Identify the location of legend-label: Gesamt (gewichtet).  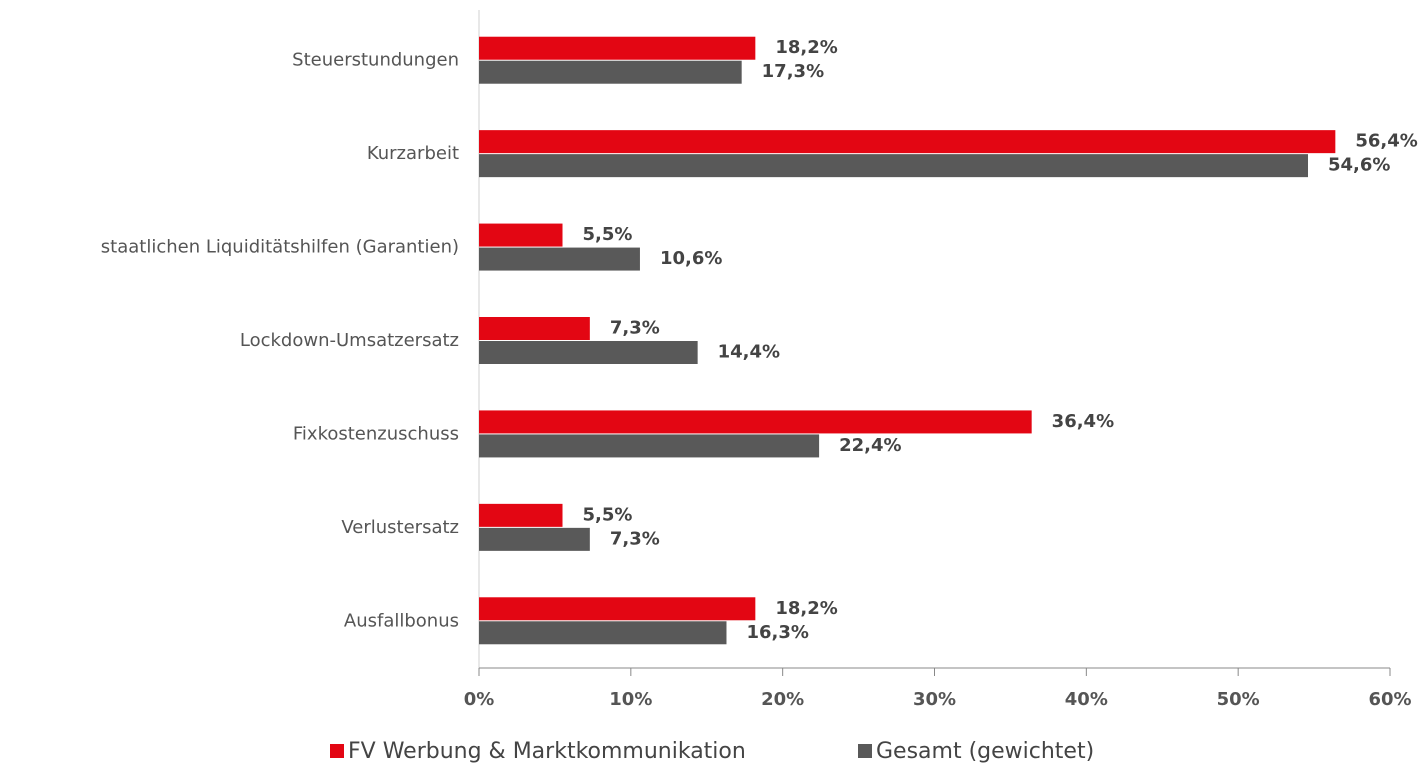
(985, 751).